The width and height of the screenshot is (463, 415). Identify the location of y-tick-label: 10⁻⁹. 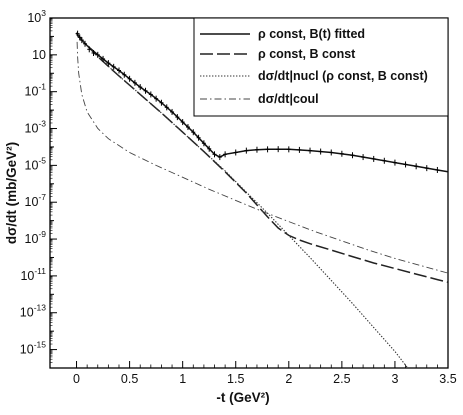
(36, 237).